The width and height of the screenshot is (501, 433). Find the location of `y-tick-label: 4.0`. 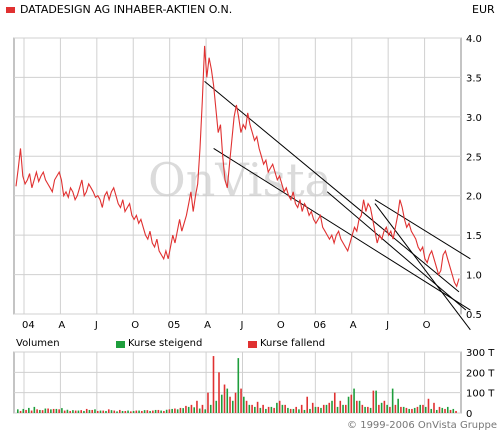

y-tick-label: 4.0 is located at coordinates (474, 39).